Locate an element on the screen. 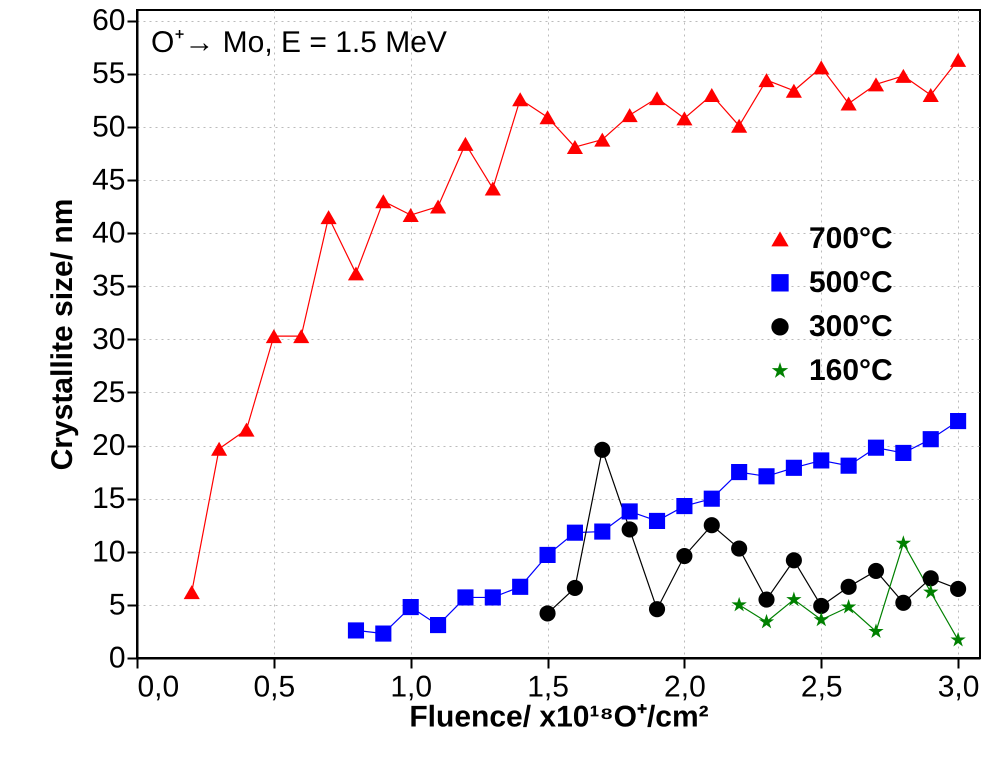 The height and width of the screenshot is (758, 992). y-tick-label: 60 is located at coordinates (109, 21).